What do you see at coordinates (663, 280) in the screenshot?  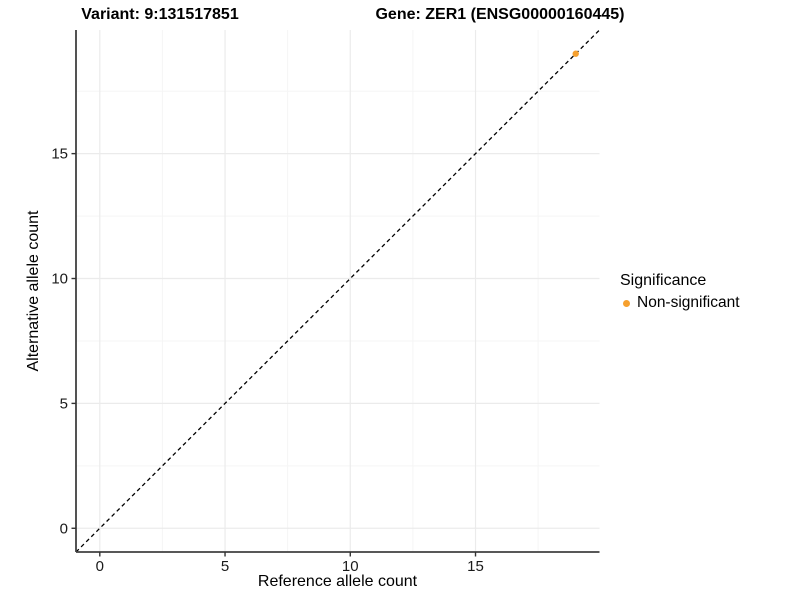 I see `legend-title: Significance` at bounding box center [663, 280].